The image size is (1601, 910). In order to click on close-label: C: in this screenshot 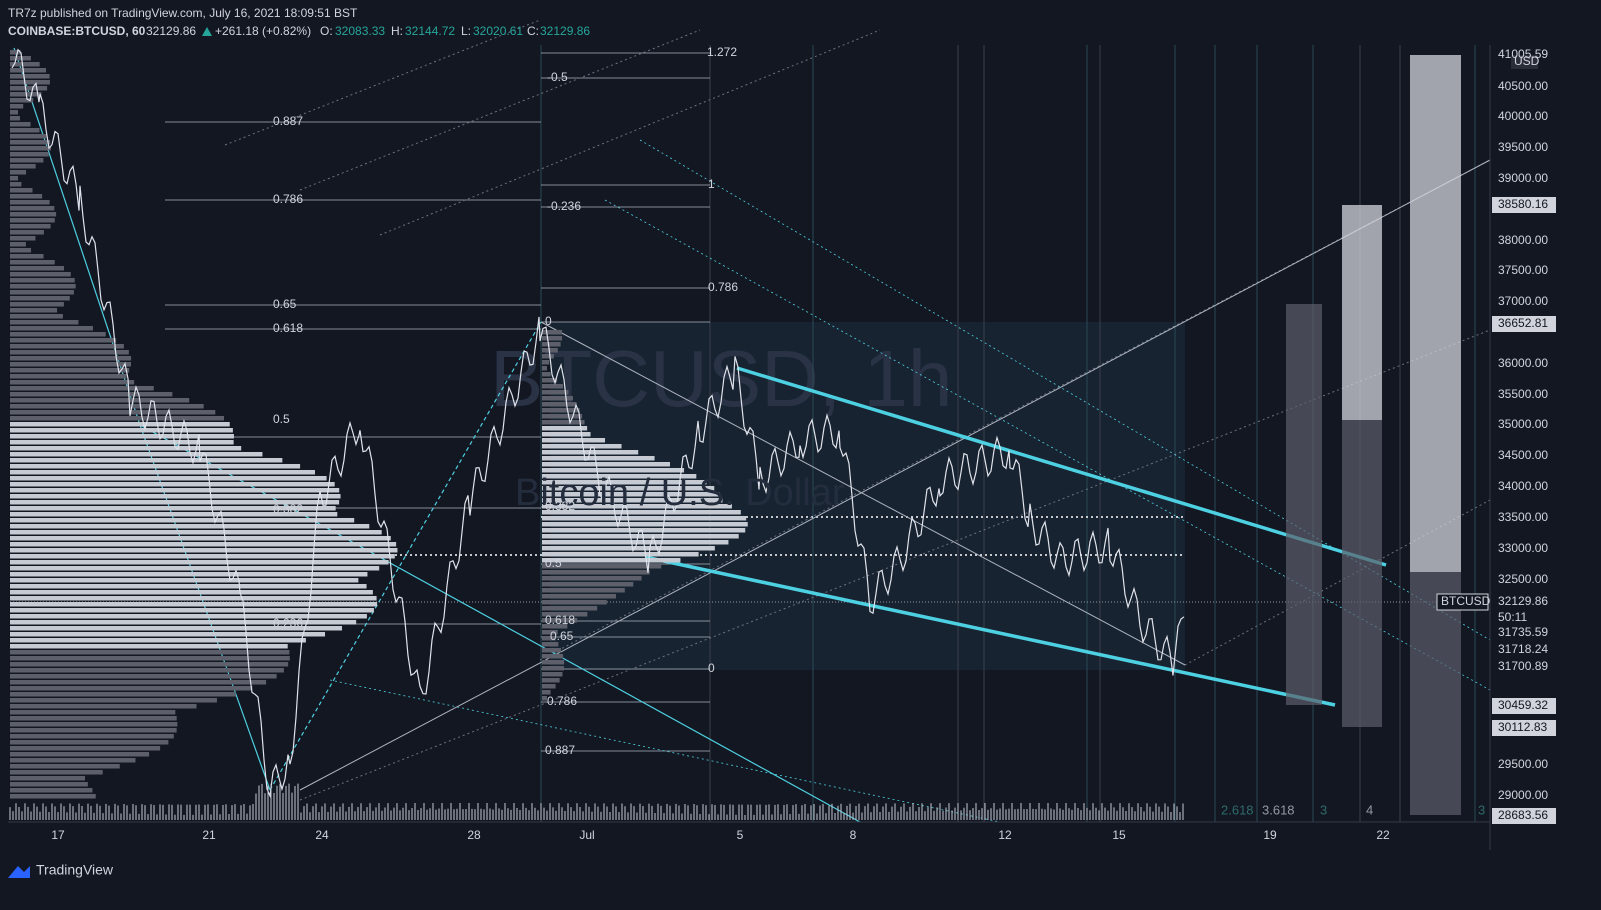, I will do `click(533, 31)`.